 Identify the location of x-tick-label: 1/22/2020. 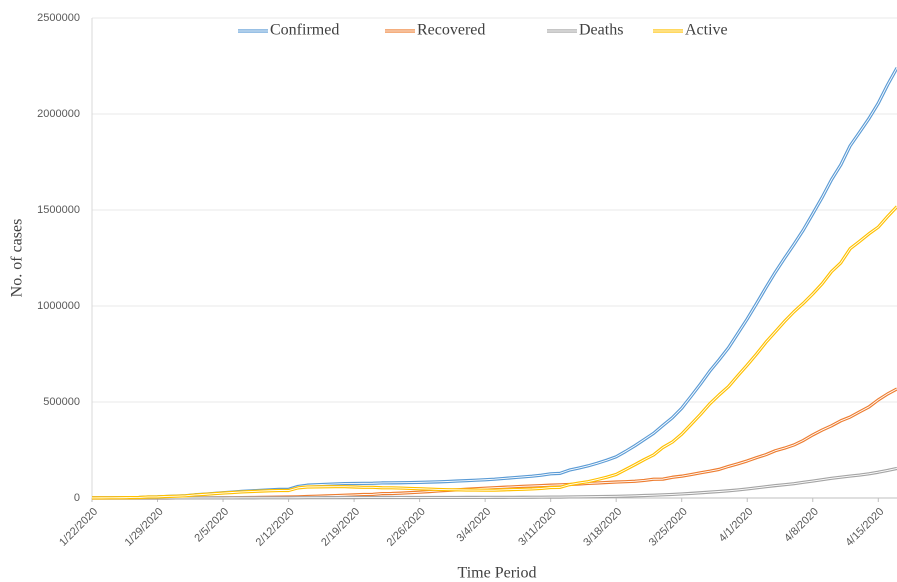
(78, 527).